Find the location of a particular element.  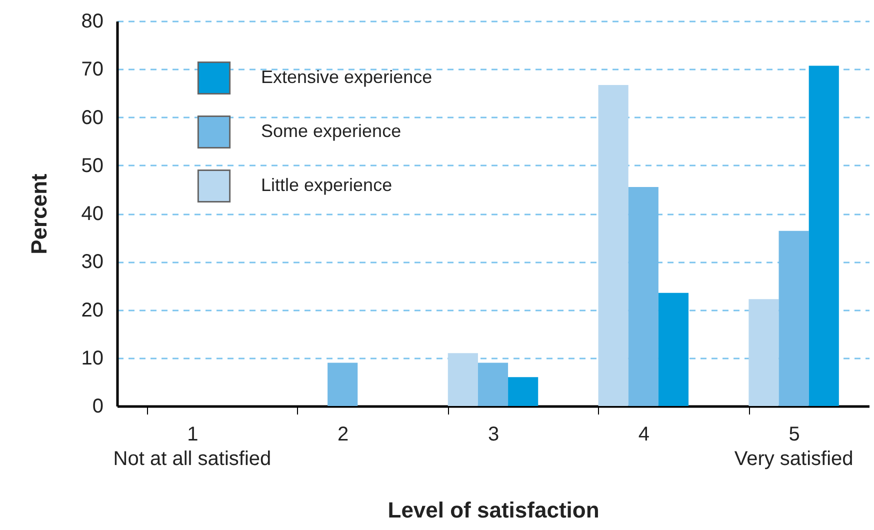

legend-label: Little experience is located at coordinates (326, 185).